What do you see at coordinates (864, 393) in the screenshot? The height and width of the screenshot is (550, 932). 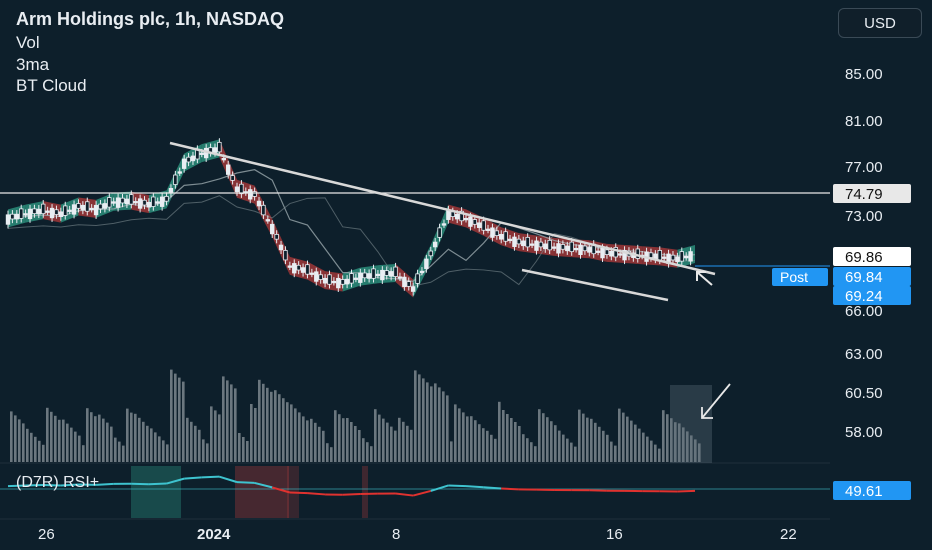 I see `volume-tick: 60.50` at bounding box center [864, 393].